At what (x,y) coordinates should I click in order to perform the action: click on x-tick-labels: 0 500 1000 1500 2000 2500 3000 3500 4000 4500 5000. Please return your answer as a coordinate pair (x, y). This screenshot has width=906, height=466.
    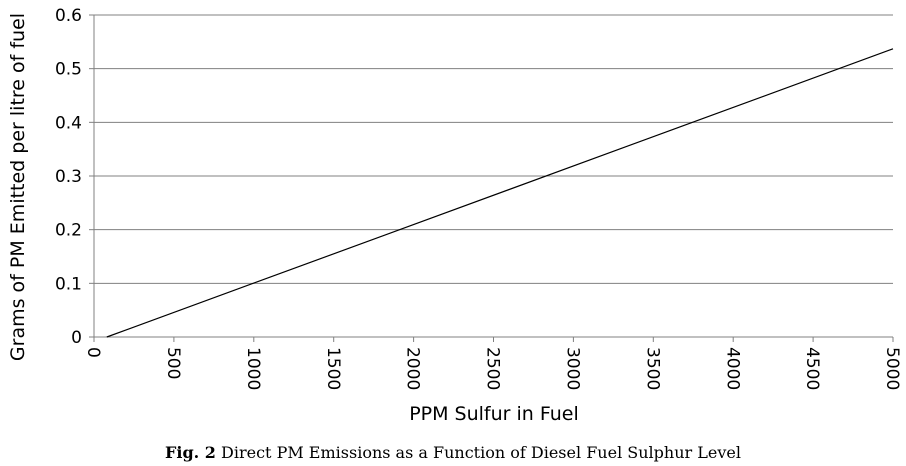
    Looking at the image, I should click on (492, 368).